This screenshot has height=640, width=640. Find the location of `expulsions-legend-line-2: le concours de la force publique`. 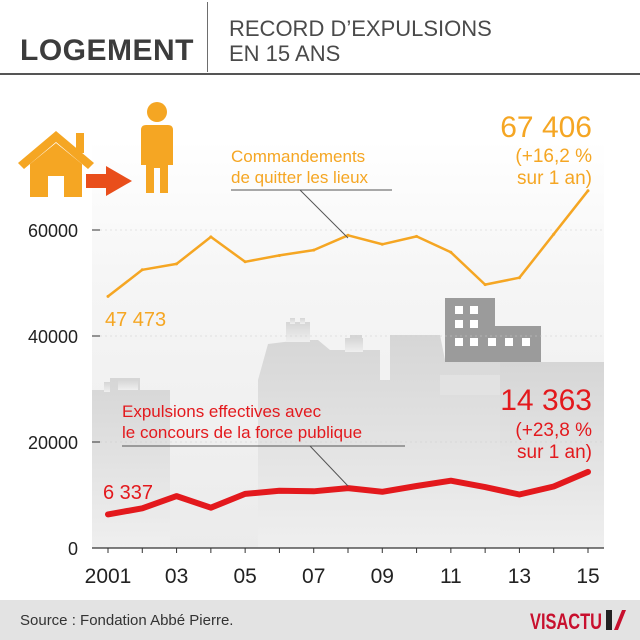

expulsions-legend-line-2: le concours de la force publique is located at coordinates (242, 432).